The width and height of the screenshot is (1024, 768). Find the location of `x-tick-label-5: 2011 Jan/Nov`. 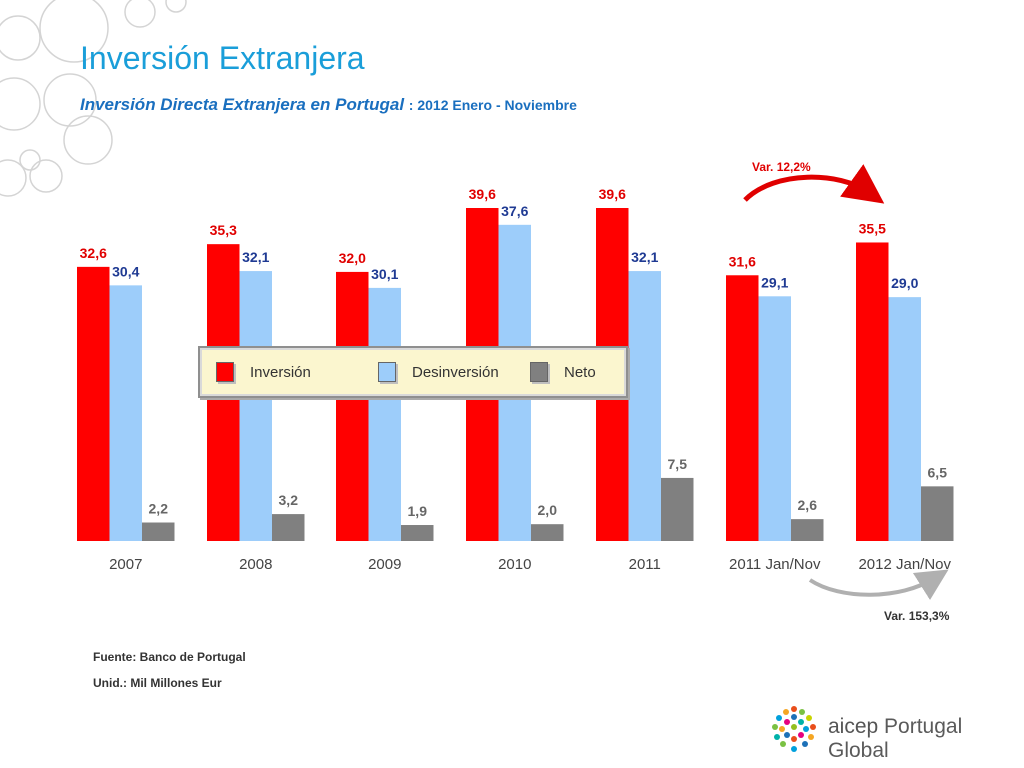

x-tick-label-5: 2011 Jan/Nov is located at coordinates (775, 564).